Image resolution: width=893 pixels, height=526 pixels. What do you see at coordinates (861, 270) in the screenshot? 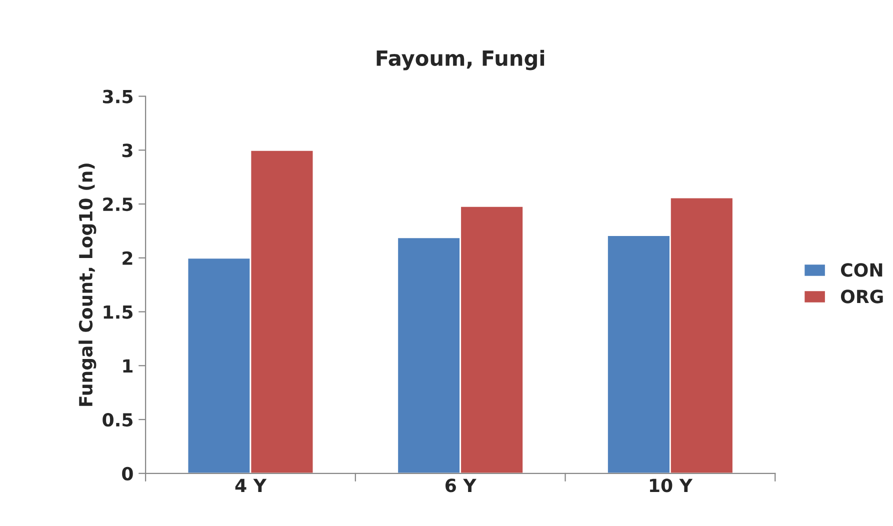
I see `legend-label: CON` at bounding box center [861, 270].